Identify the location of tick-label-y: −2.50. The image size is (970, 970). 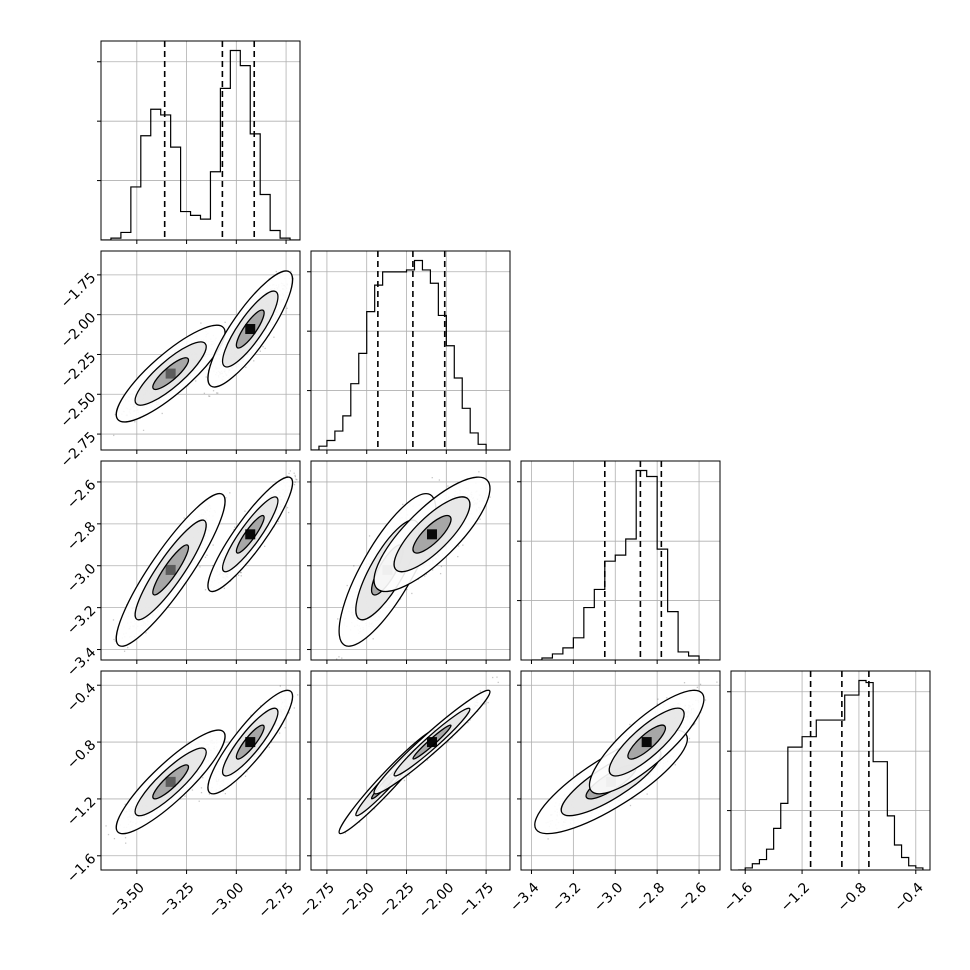
(79, 410).